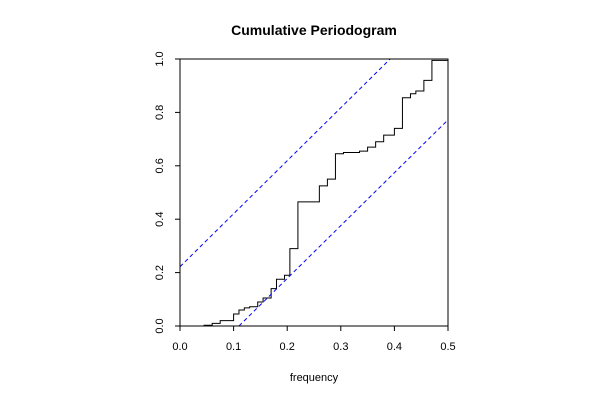 This screenshot has height=400, width=599. Describe the element at coordinates (160, 272) in the screenshot. I see `y-tick-label: 0.2` at that location.